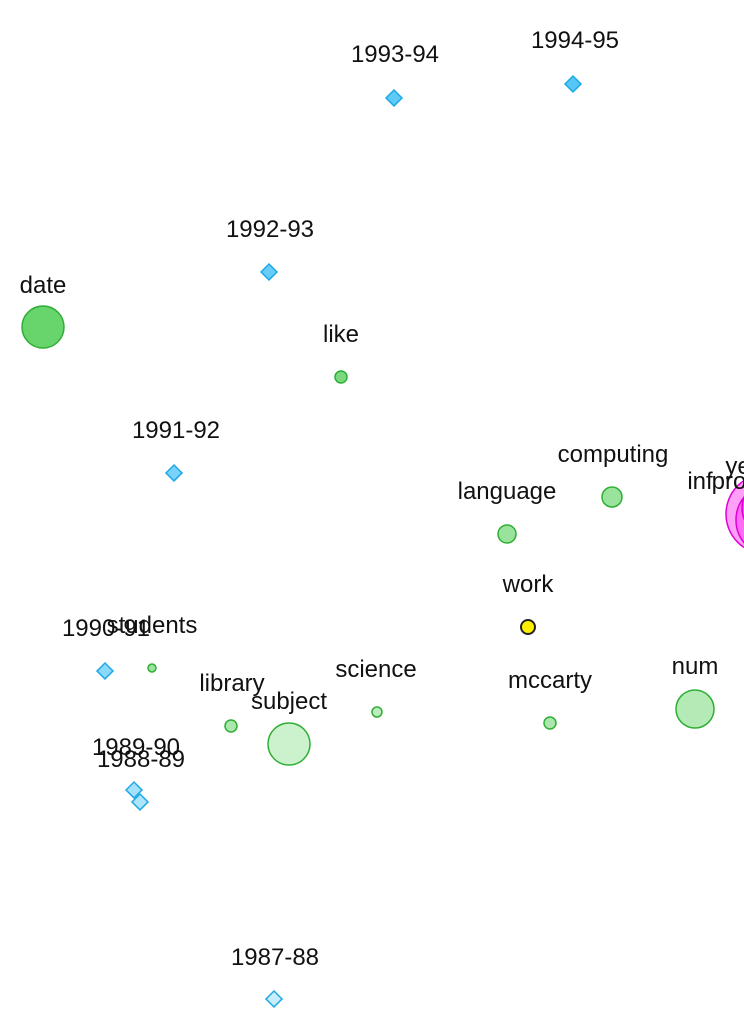 This screenshot has width=744, height=1030. What do you see at coordinates (734, 514) in the screenshot?
I see `point-information` at bounding box center [734, 514].